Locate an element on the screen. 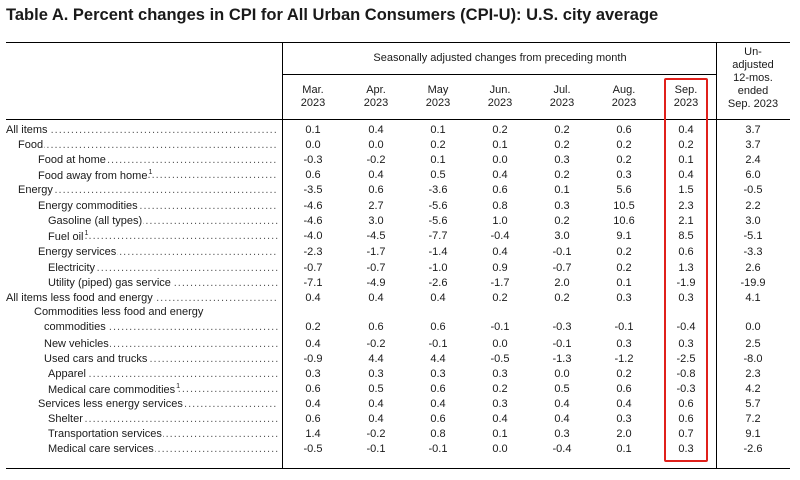 The image size is (800, 480). value-cell: -2.3 is located at coordinates (313, 252).